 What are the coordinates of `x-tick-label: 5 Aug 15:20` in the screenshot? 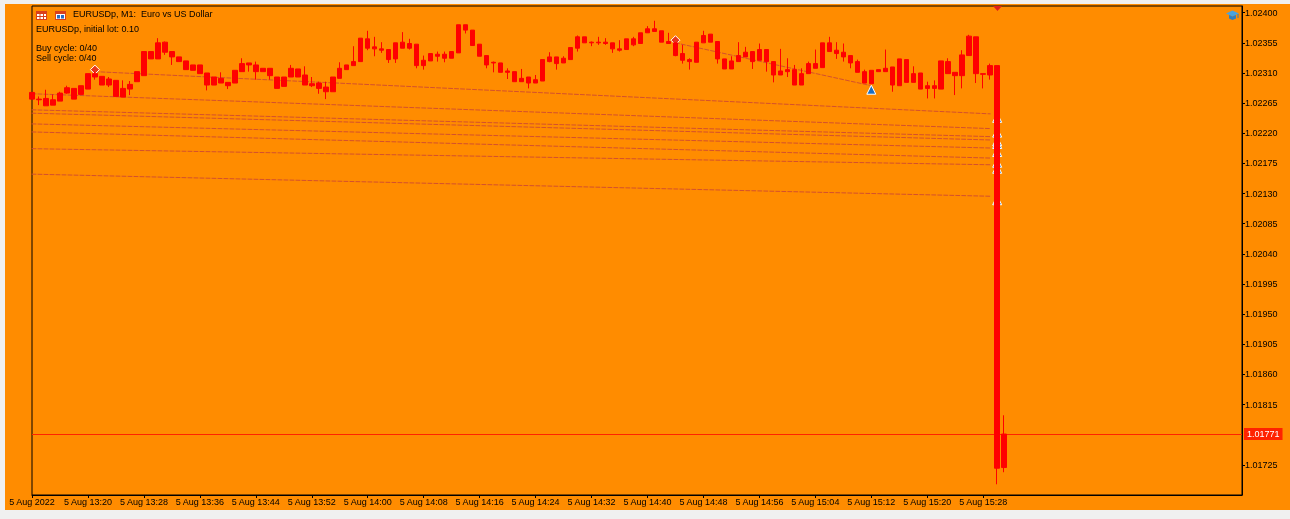 It's located at (927, 501).